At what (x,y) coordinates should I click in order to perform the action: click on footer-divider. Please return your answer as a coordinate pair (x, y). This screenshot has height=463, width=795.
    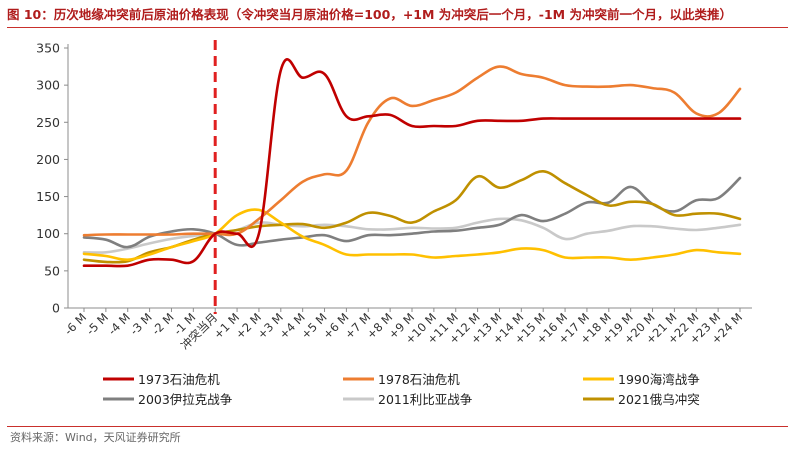
    Looking at the image, I should click on (397, 426).